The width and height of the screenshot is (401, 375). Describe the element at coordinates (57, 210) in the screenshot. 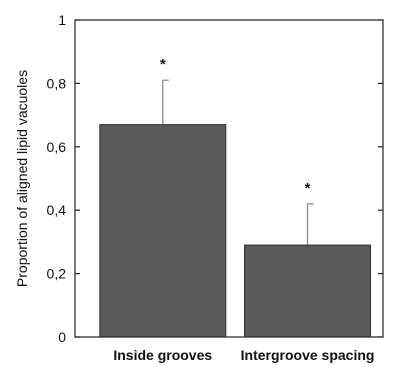

I see `y-tick-label: 0,4` at that location.